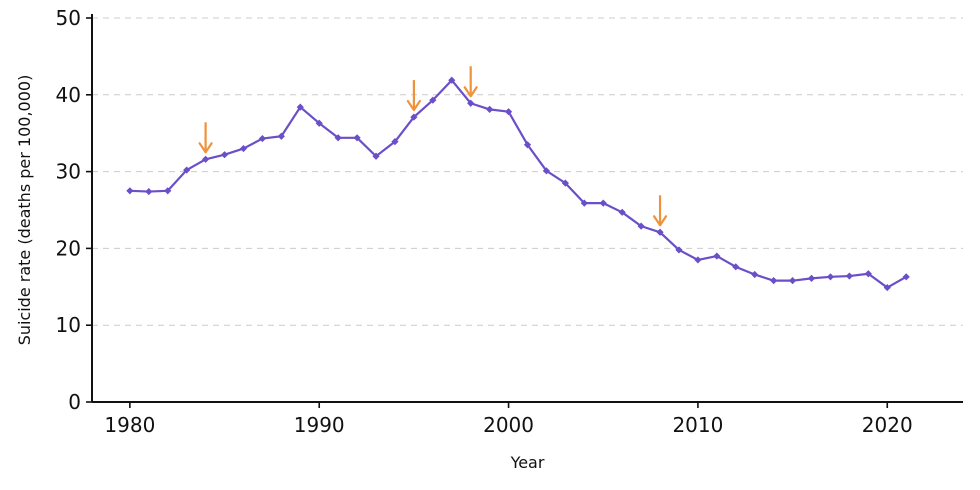 Image resolution: width=980 pixels, height=490 pixels. Describe the element at coordinates (74, 402) in the screenshot. I see `y-tick-label: 0` at that location.